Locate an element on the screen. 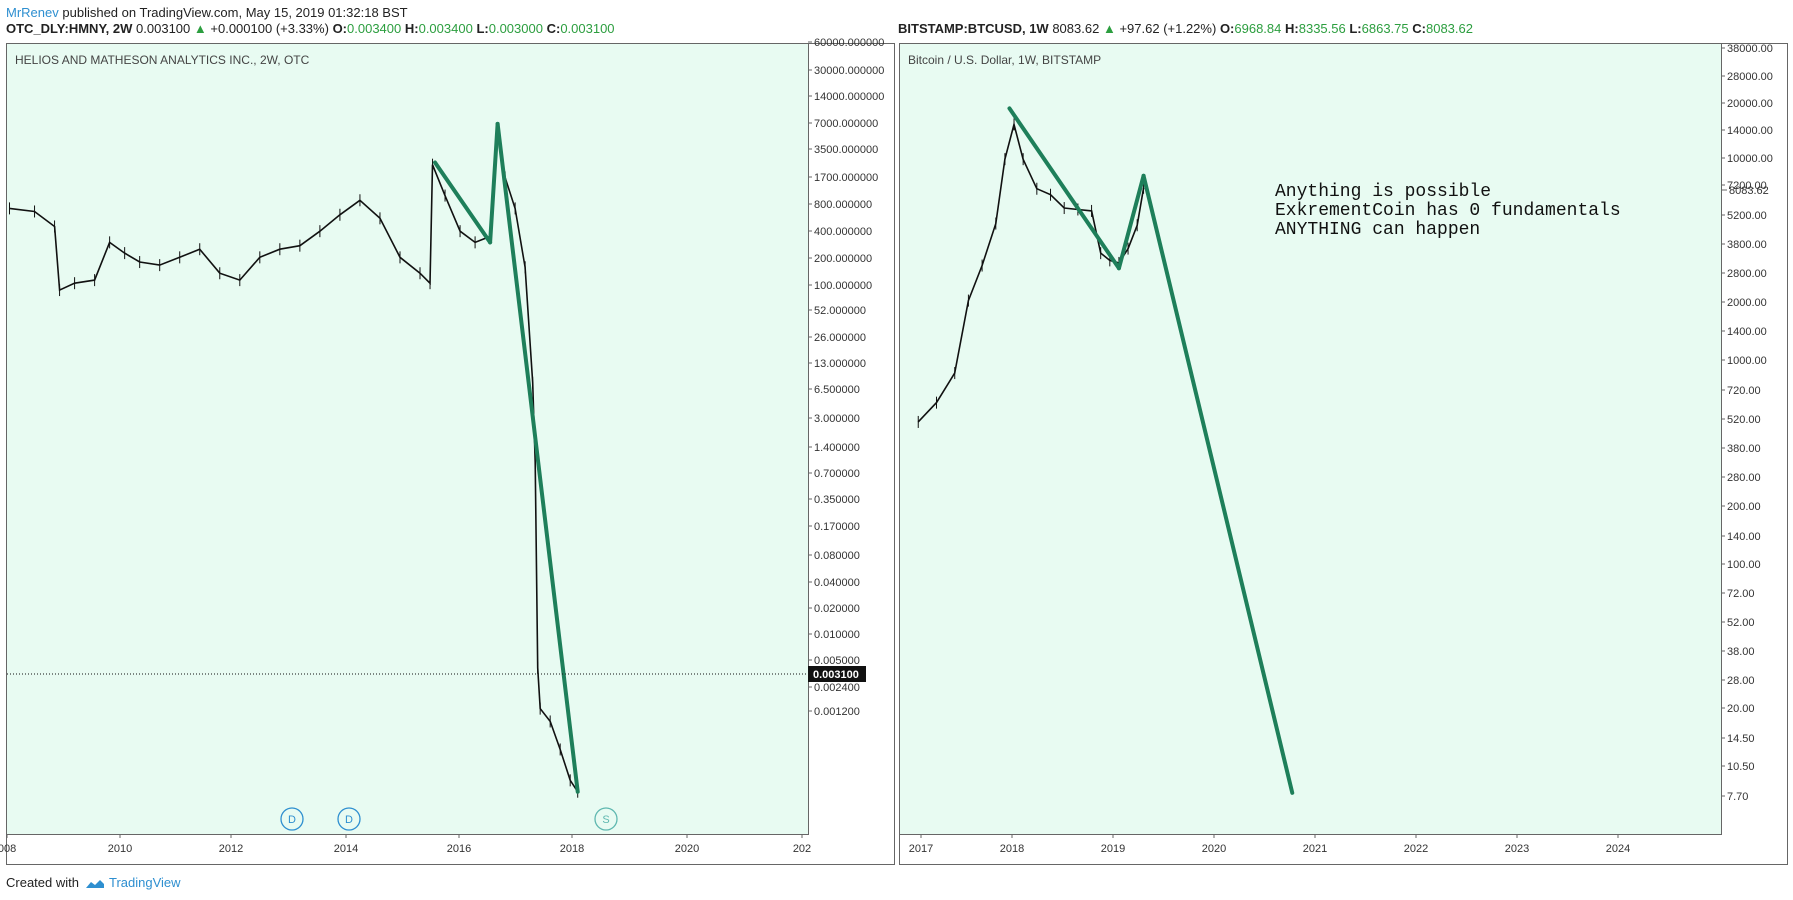  footer: Created with TradingView is located at coordinates (93, 882).